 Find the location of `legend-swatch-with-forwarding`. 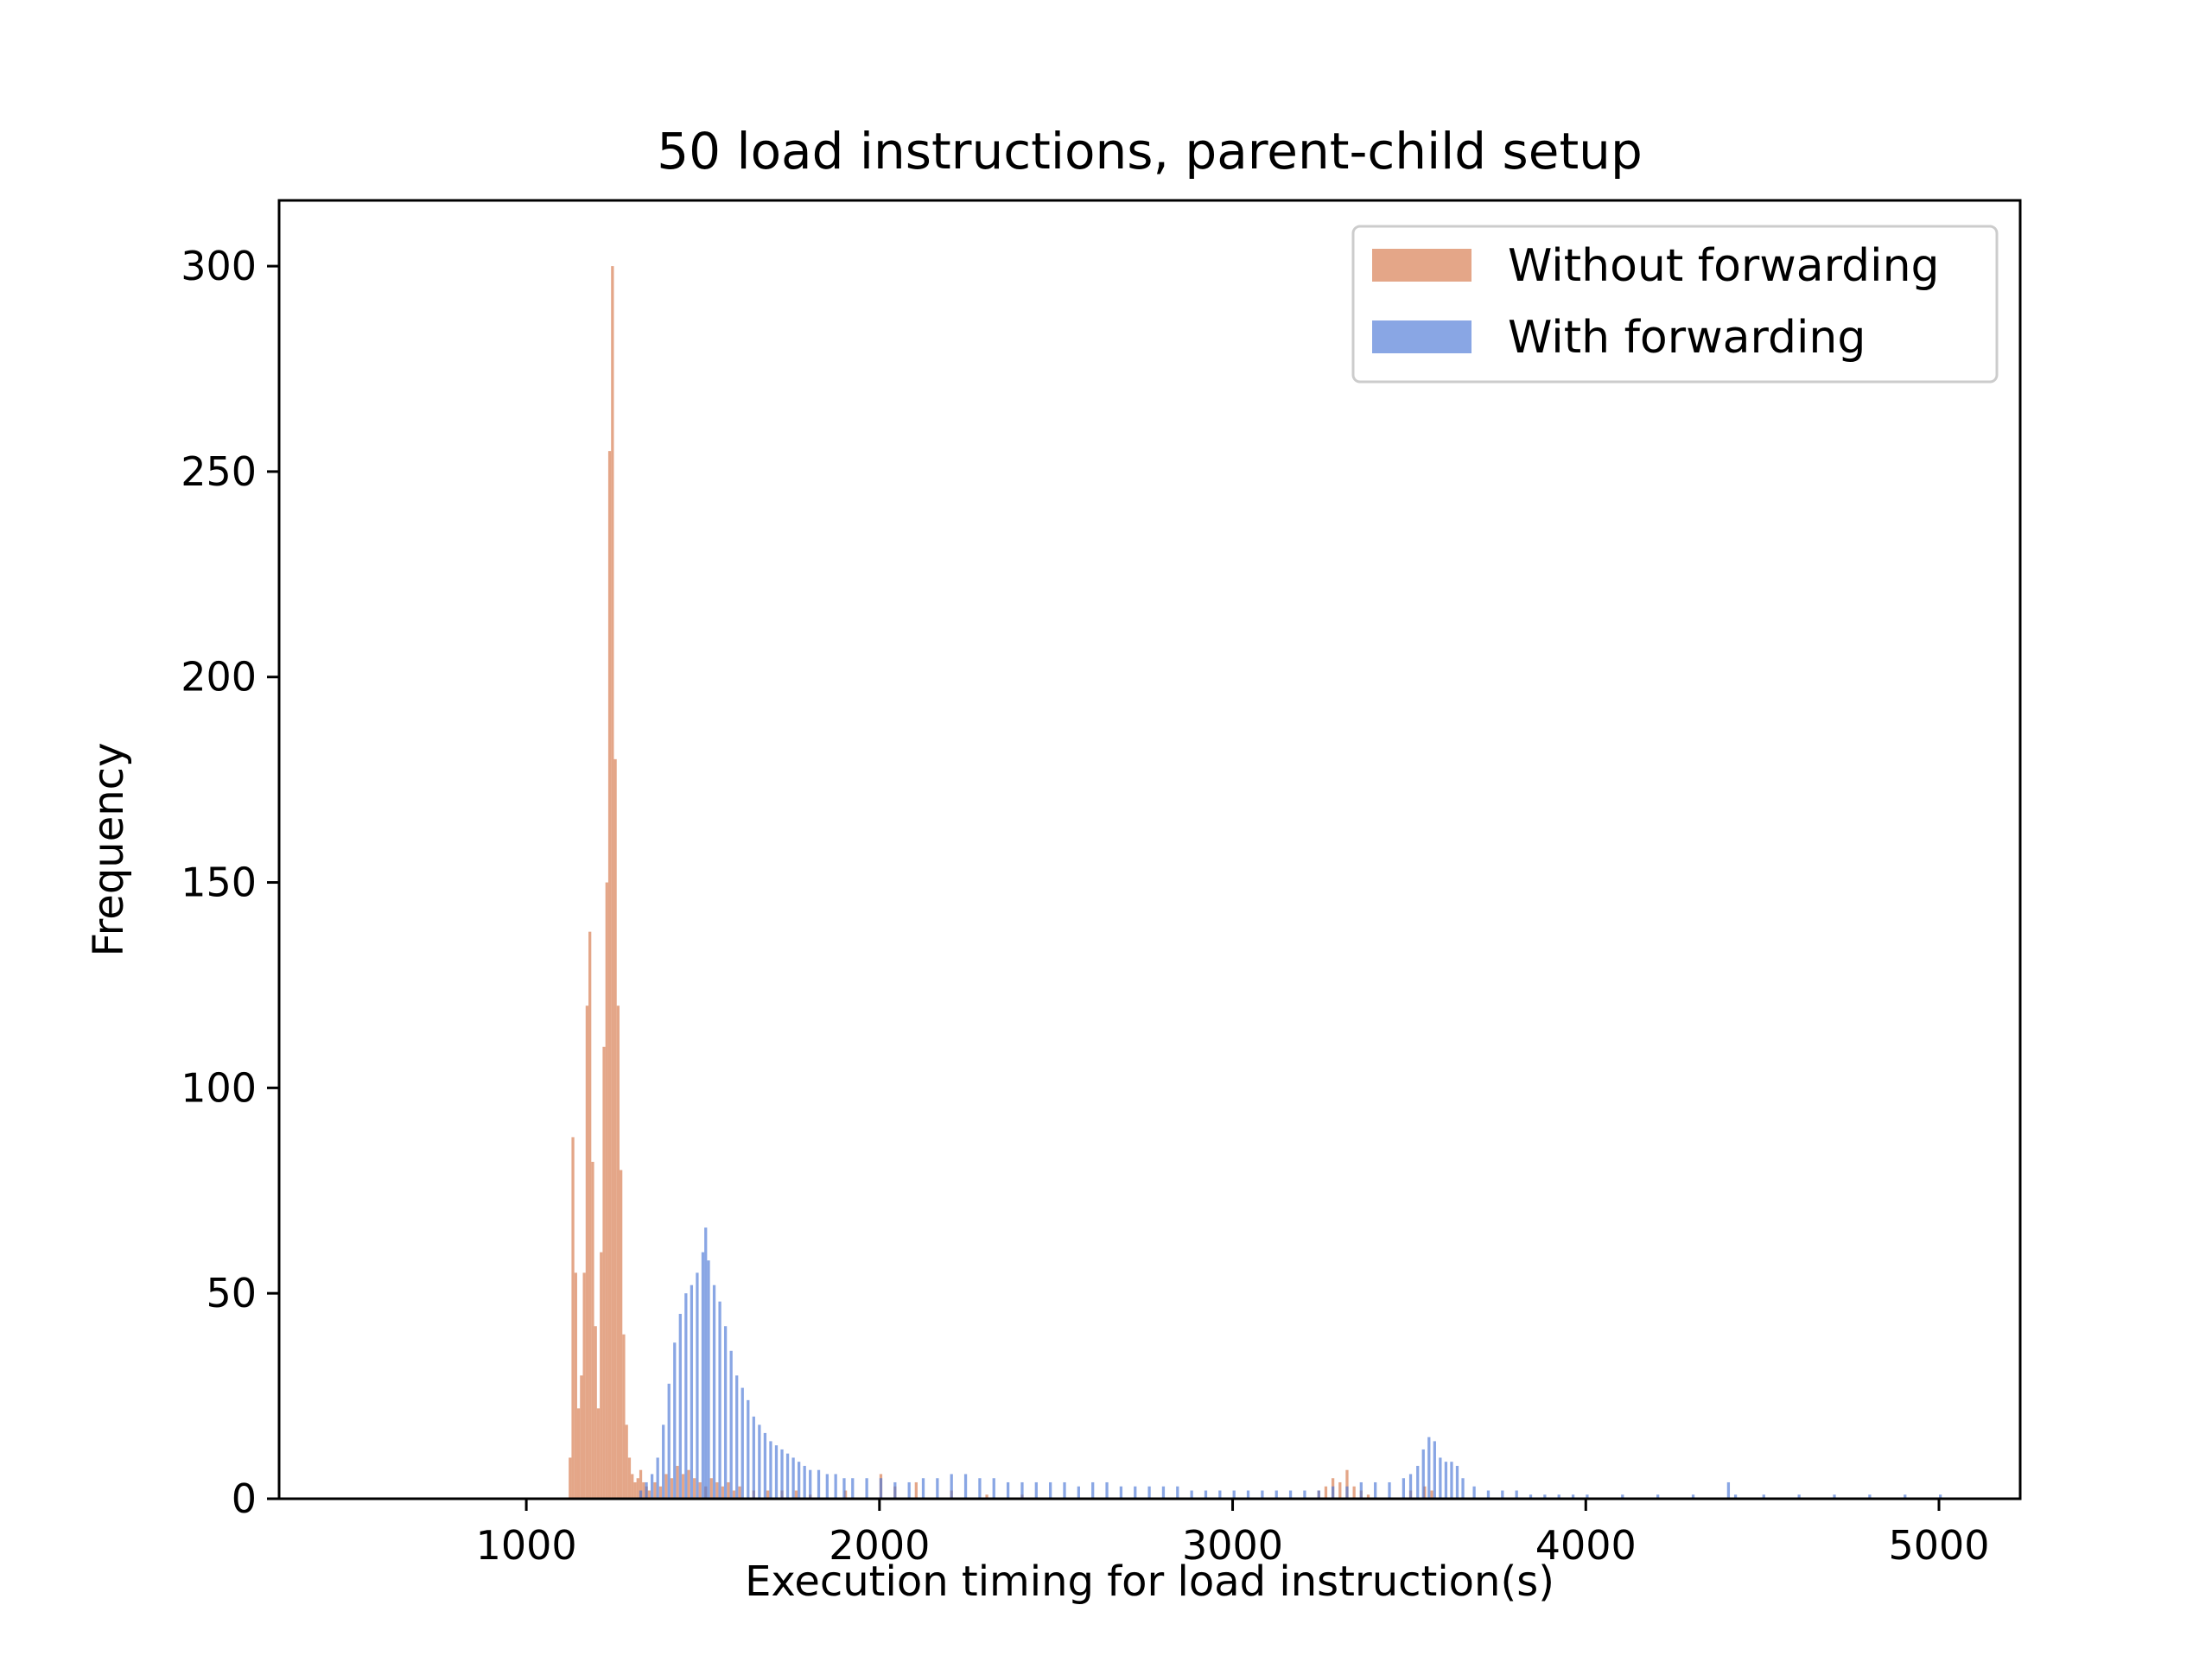

legend-swatch-with-forwarding is located at coordinates (1421, 336).